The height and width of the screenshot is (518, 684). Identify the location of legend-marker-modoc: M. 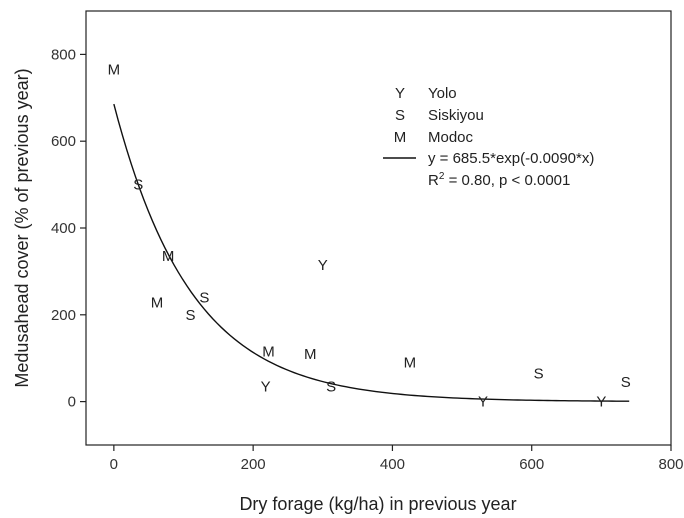
(400, 137).